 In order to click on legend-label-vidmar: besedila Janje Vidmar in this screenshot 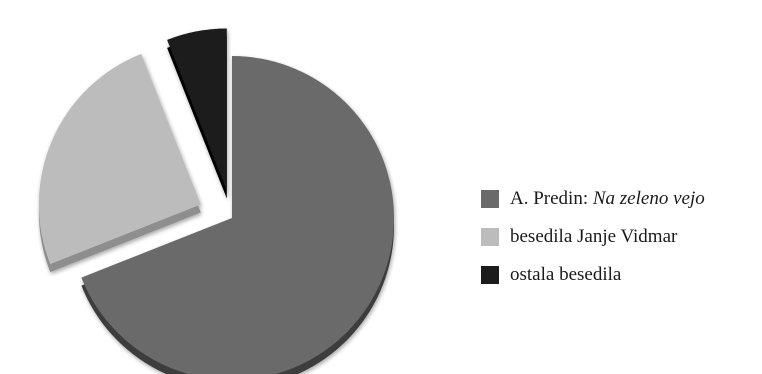, I will do `click(594, 236)`.